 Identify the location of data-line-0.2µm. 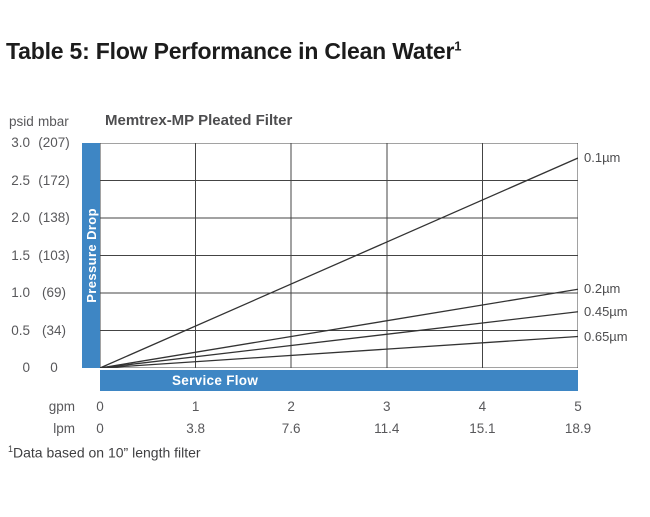
(339, 328).